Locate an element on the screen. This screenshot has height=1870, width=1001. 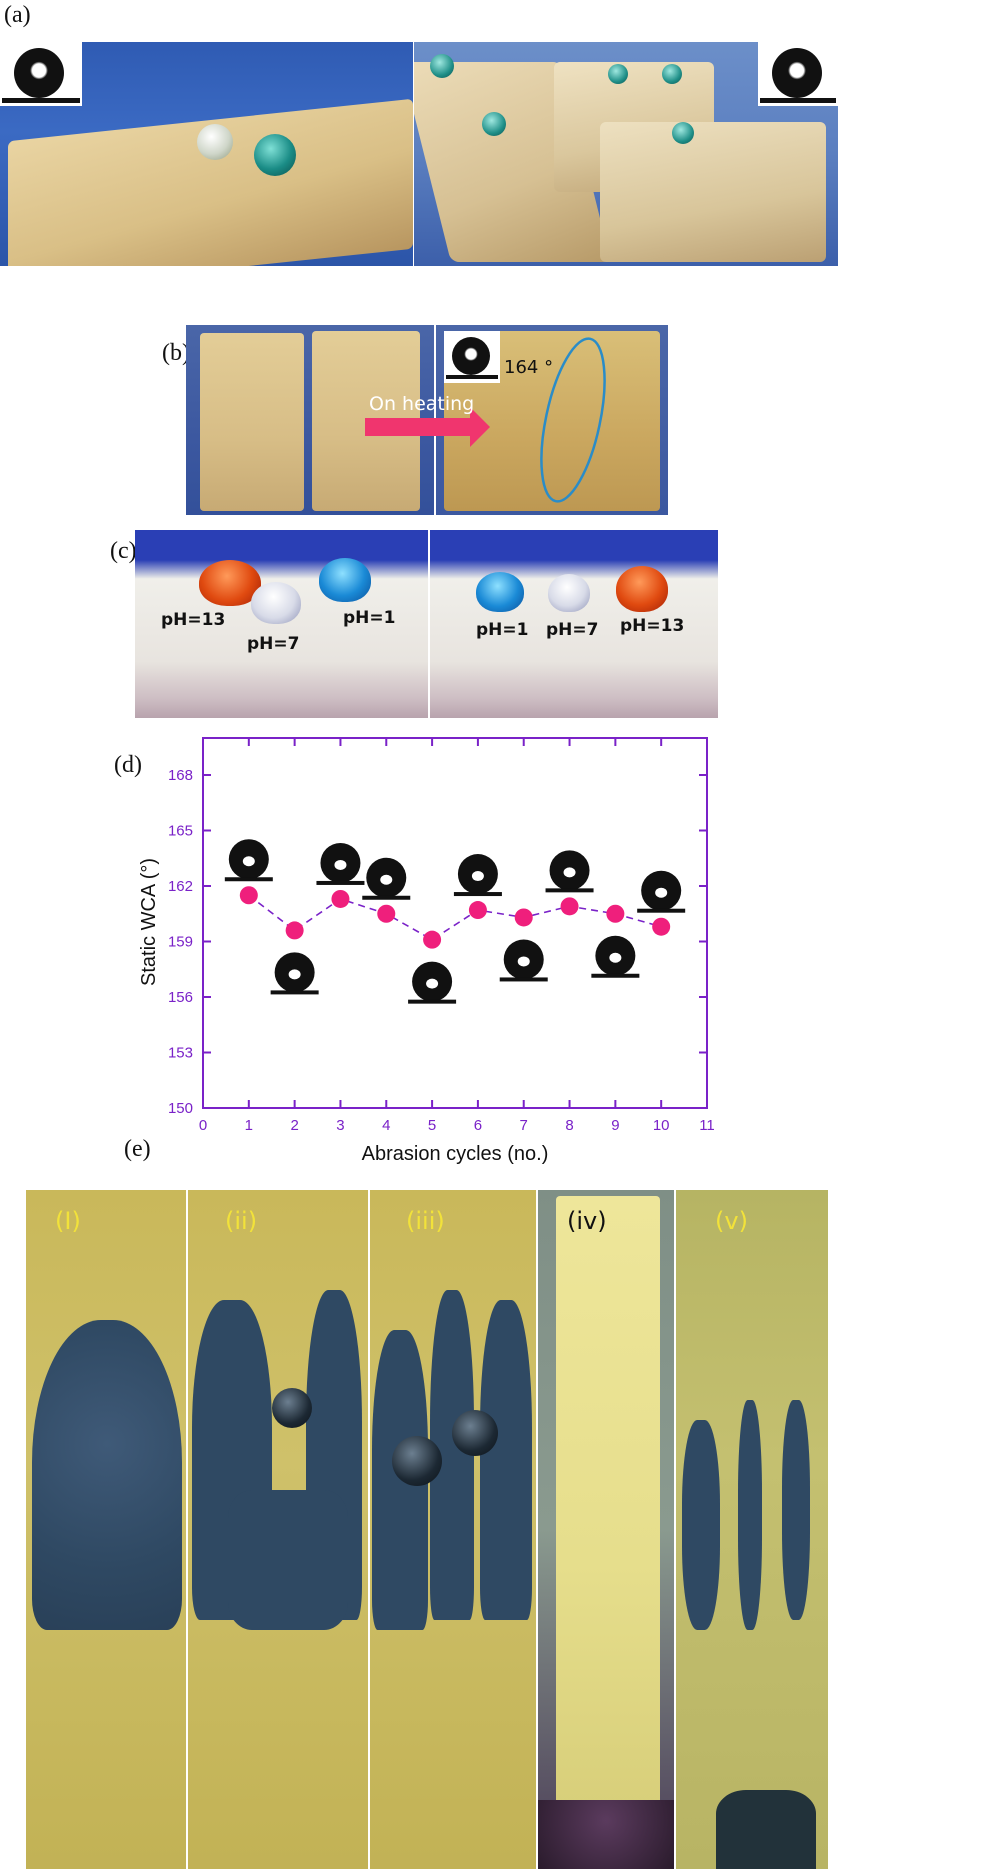
x-tick-label: 10 is located at coordinates (661, 1125).